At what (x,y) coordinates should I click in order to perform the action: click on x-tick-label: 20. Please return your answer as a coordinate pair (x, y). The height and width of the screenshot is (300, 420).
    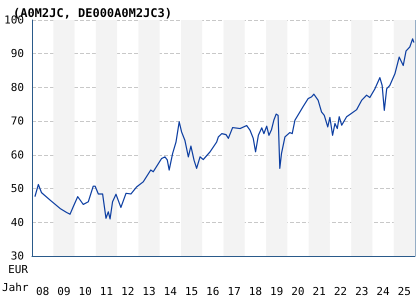
    Looking at the image, I should click on (298, 291).